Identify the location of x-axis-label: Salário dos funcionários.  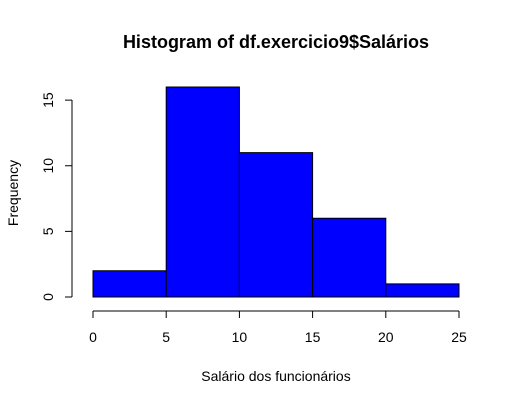
(275, 376).